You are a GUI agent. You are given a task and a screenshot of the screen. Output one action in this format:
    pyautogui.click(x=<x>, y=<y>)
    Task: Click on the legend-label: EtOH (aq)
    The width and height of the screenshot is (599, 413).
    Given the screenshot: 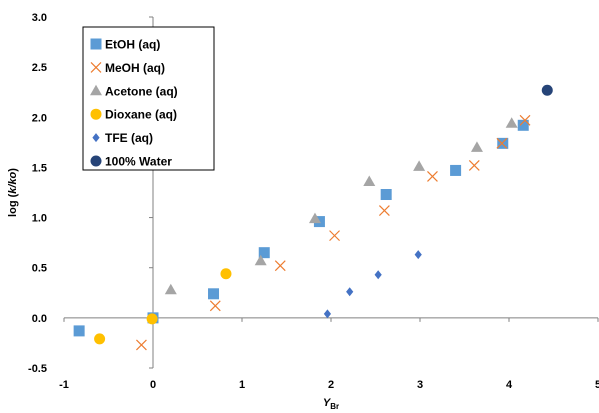 What is the action you would take?
    pyautogui.click(x=132, y=45)
    